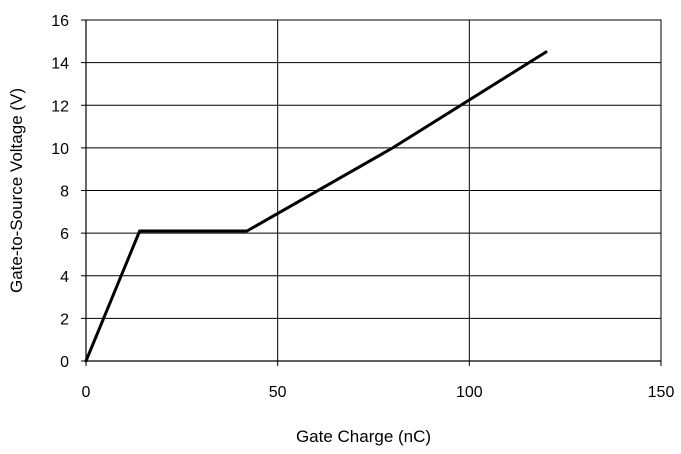 The width and height of the screenshot is (681, 454). I want to click on y-tick-label: 16, so click(60, 21).